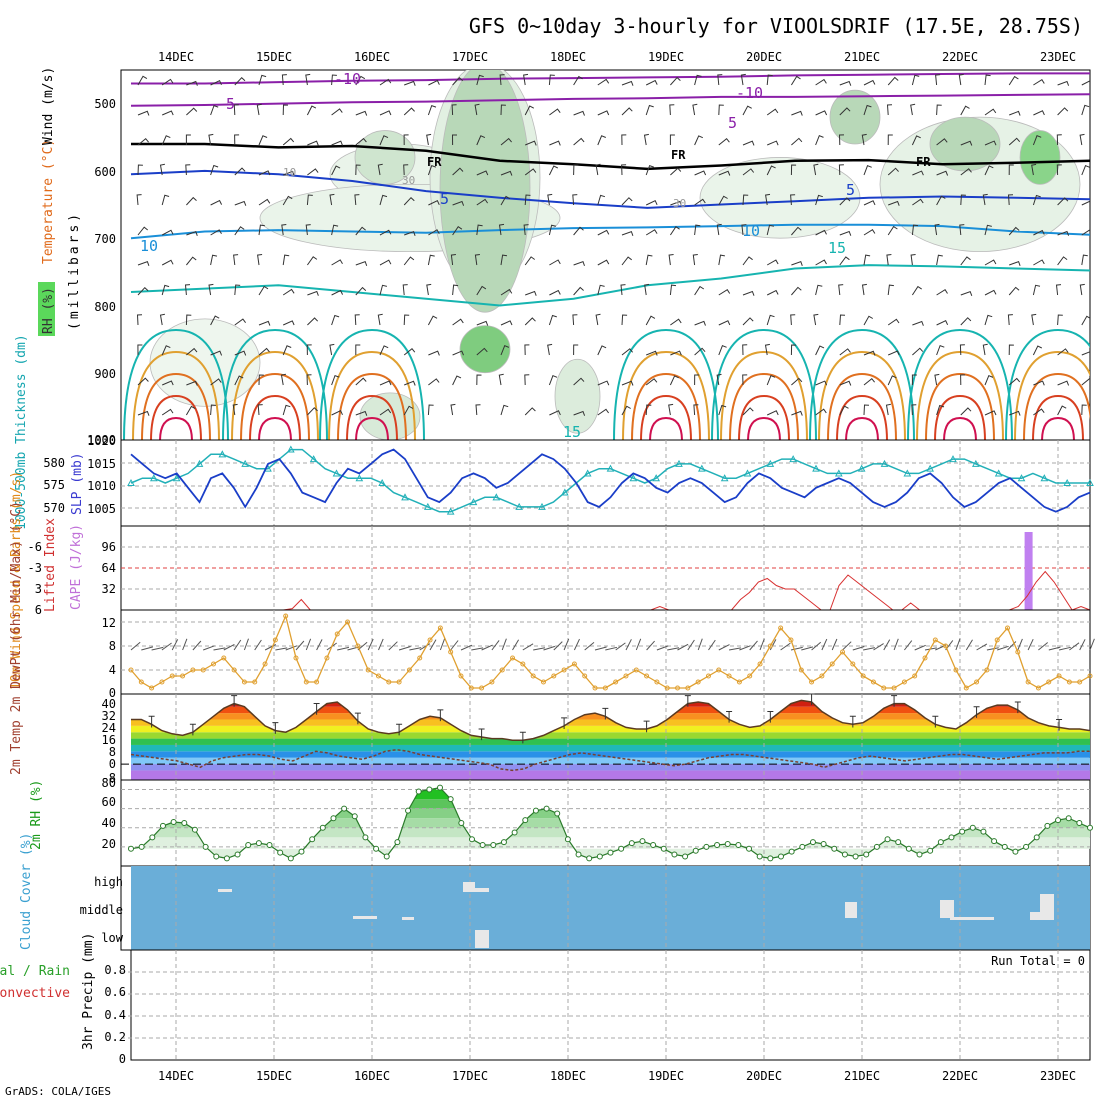  Describe the element at coordinates (21, 432) in the screenshot. I see `thickness-ylabel: 1000-500mb Thickness (dm)` at that location.